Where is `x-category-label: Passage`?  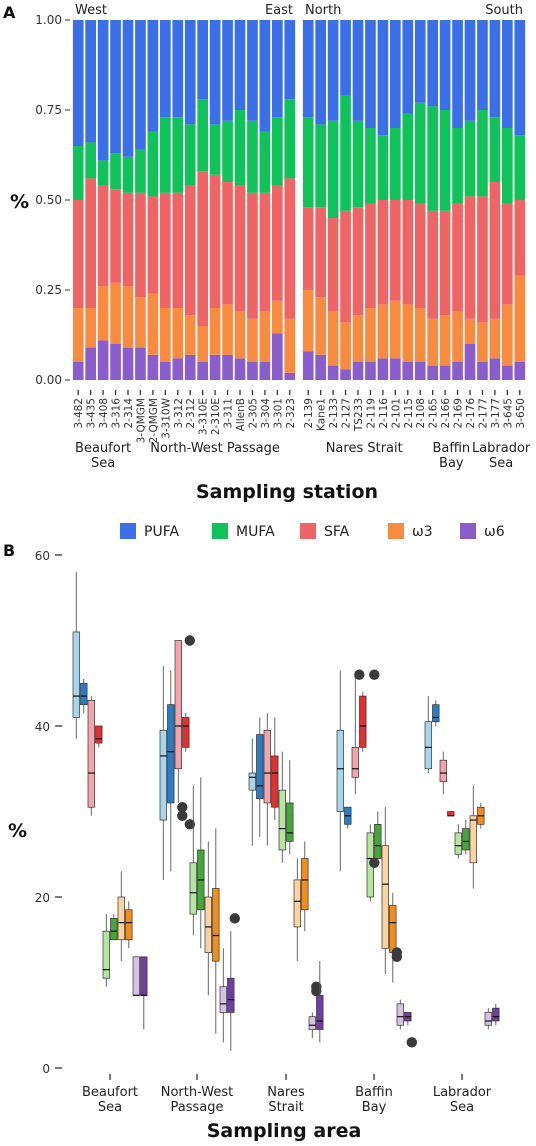 x-category-label: Passage is located at coordinates (197, 1107).